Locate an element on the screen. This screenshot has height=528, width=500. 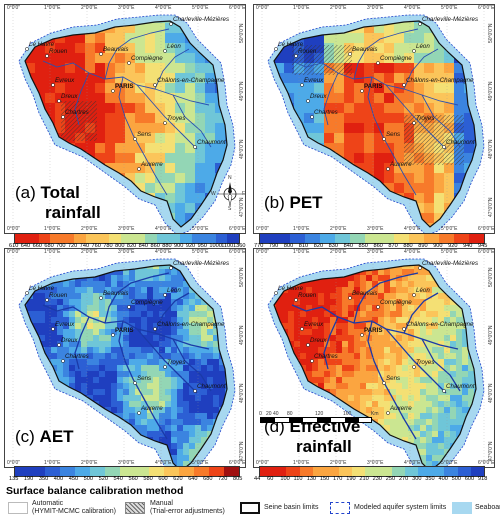
legend-automatic-sub: (HYMIT-MCMC calibration) is located at coordinates (74, 511).